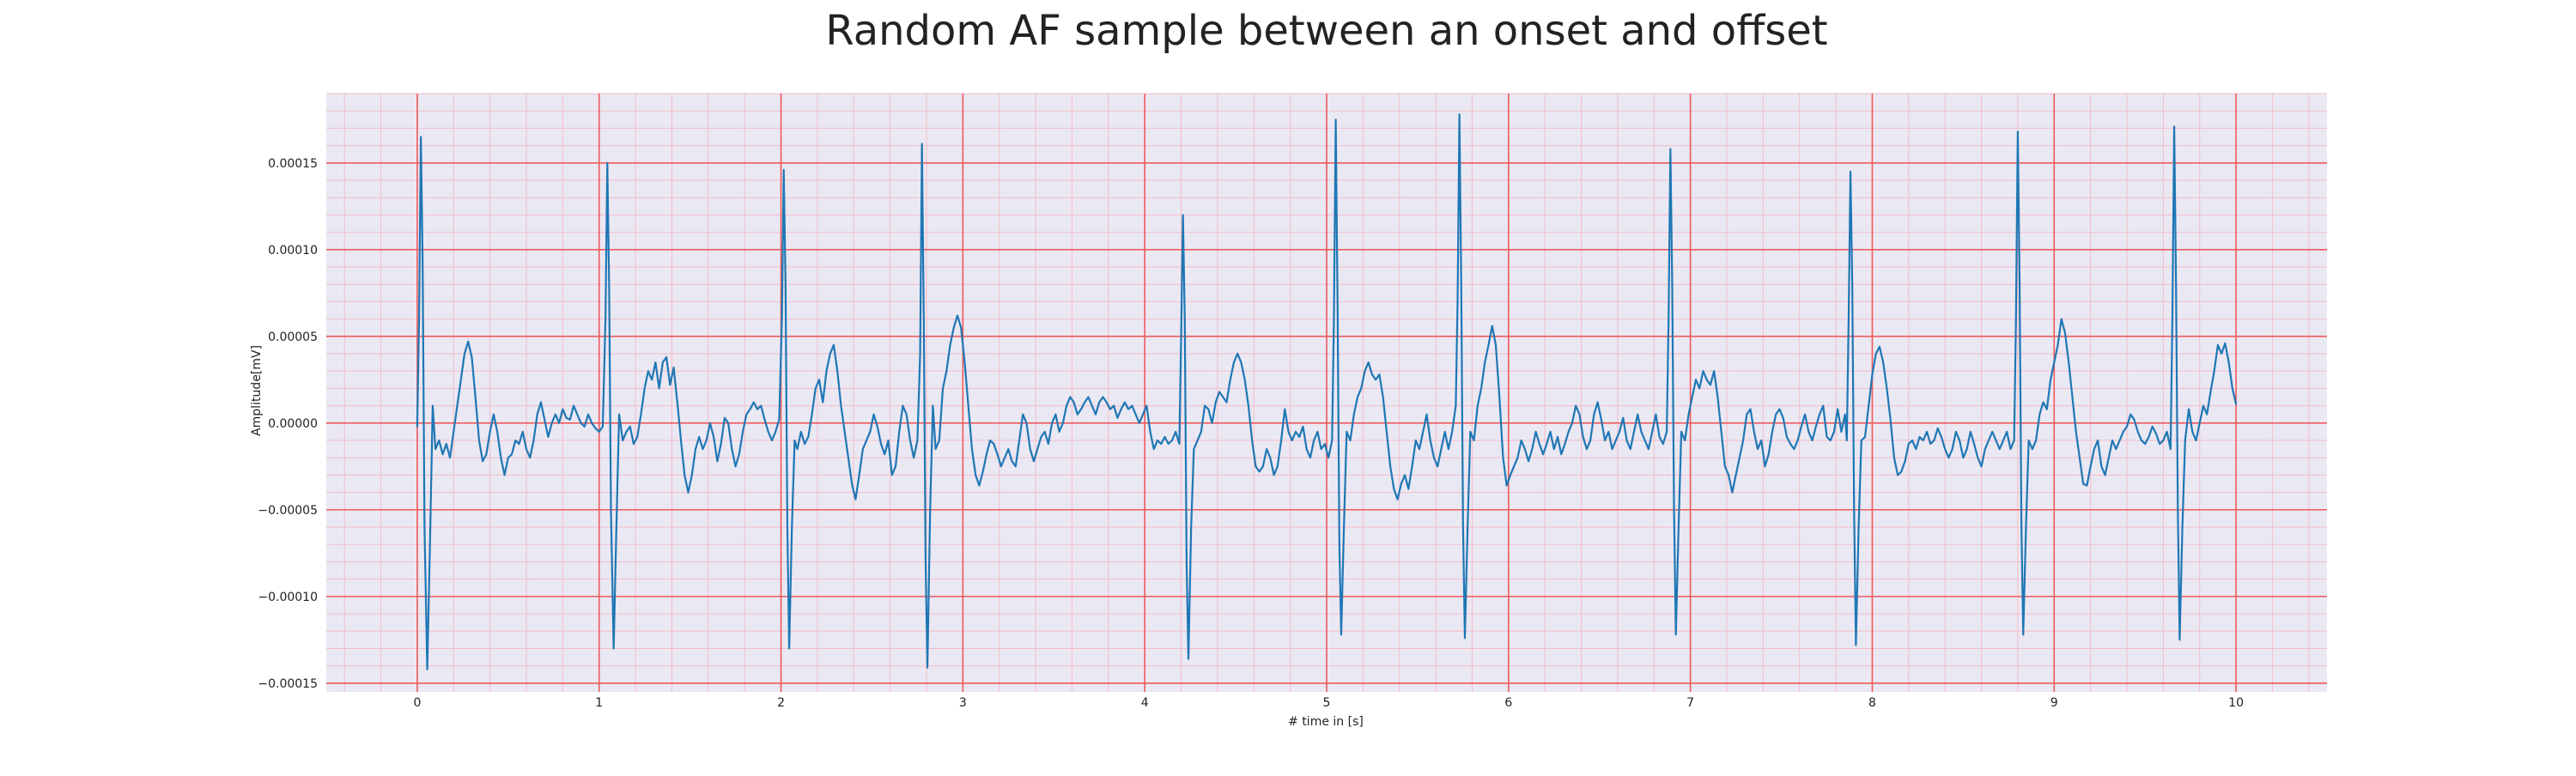 The height and width of the screenshot is (776, 2576). Describe the element at coordinates (963, 703) in the screenshot. I see `x-tick-label: 3` at that location.